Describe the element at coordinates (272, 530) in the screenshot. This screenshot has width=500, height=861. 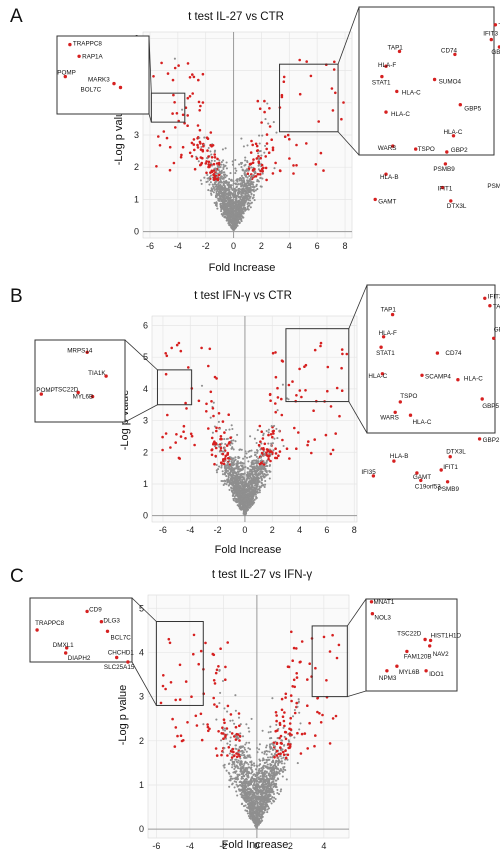
I see `x-tick-label: 2` at that location.